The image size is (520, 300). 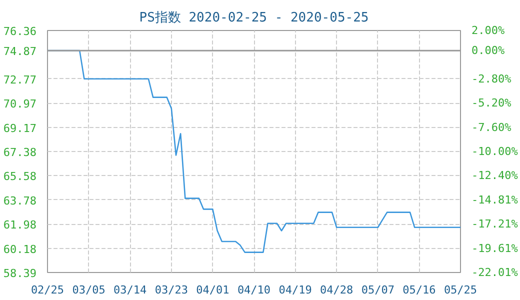 What do you see at coordinates (254, 290) in the screenshot?
I see `x-tick-label: 04/10` at bounding box center [254, 290].